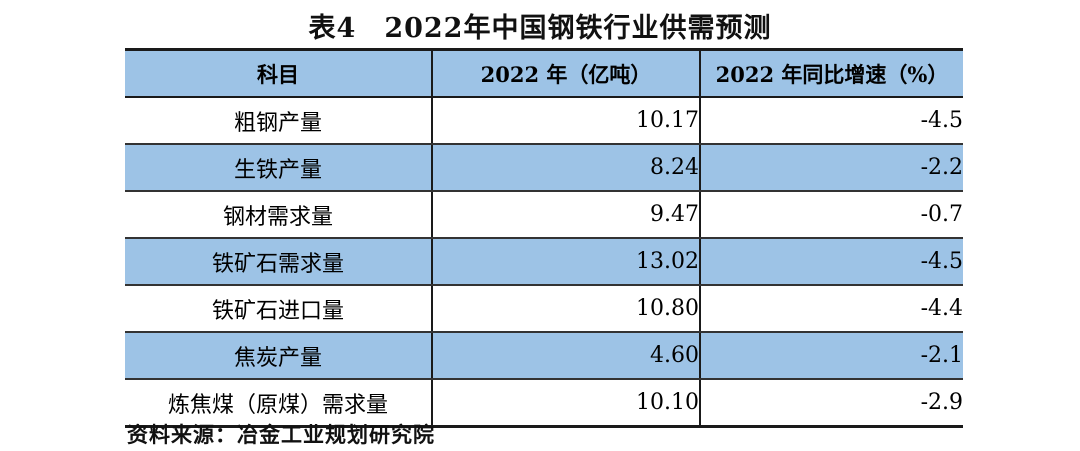  Describe the element at coordinates (540, 28) in the screenshot. I see `table-title: 表4 2022年中国钢铁行业供需预测` at that location.